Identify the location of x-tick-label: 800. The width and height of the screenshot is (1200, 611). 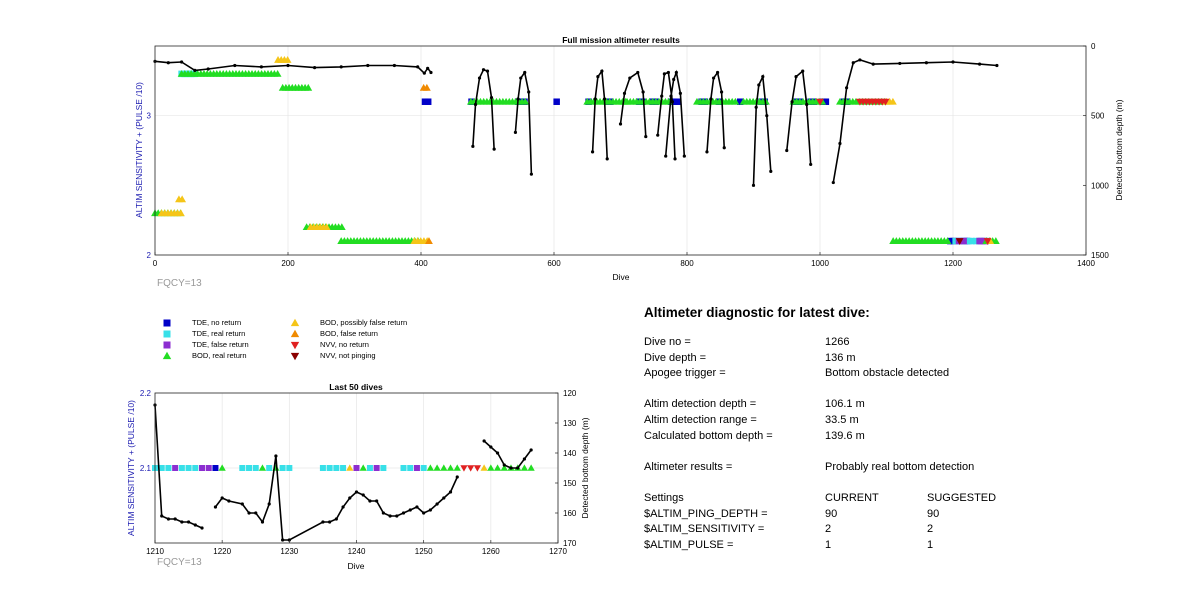
(687, 263).